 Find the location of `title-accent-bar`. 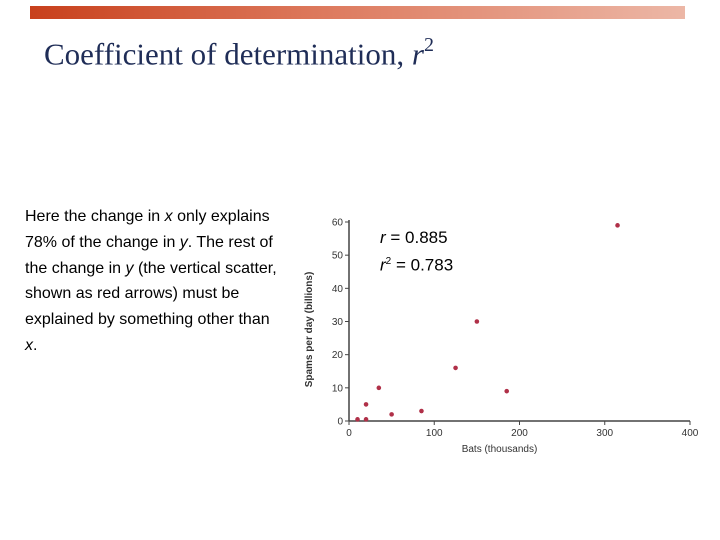

title-accent-bar is located at coordinates (357, 12).